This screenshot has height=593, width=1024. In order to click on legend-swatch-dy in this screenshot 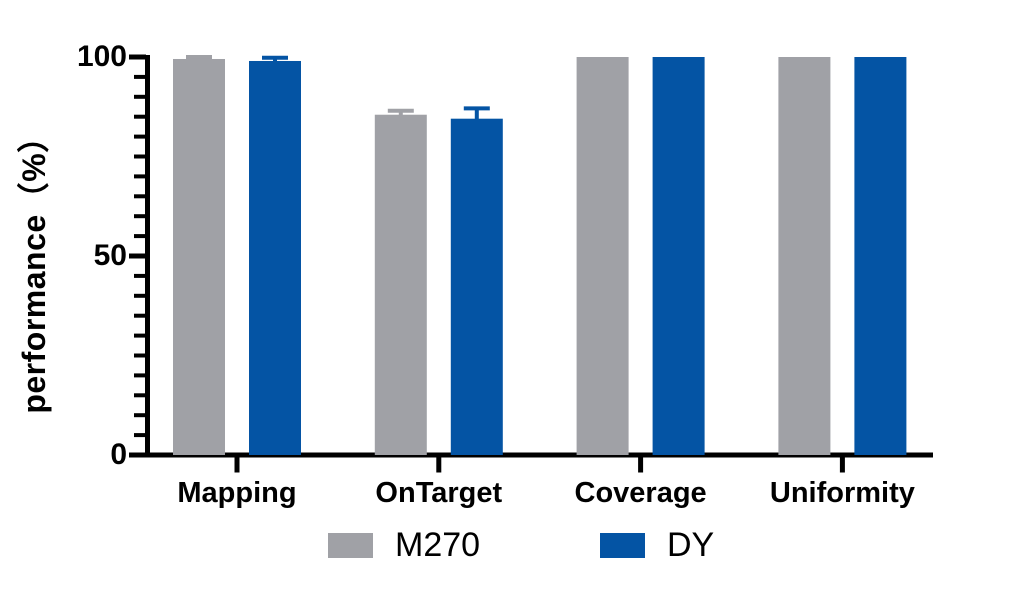, I will do `click(622, 545)`.